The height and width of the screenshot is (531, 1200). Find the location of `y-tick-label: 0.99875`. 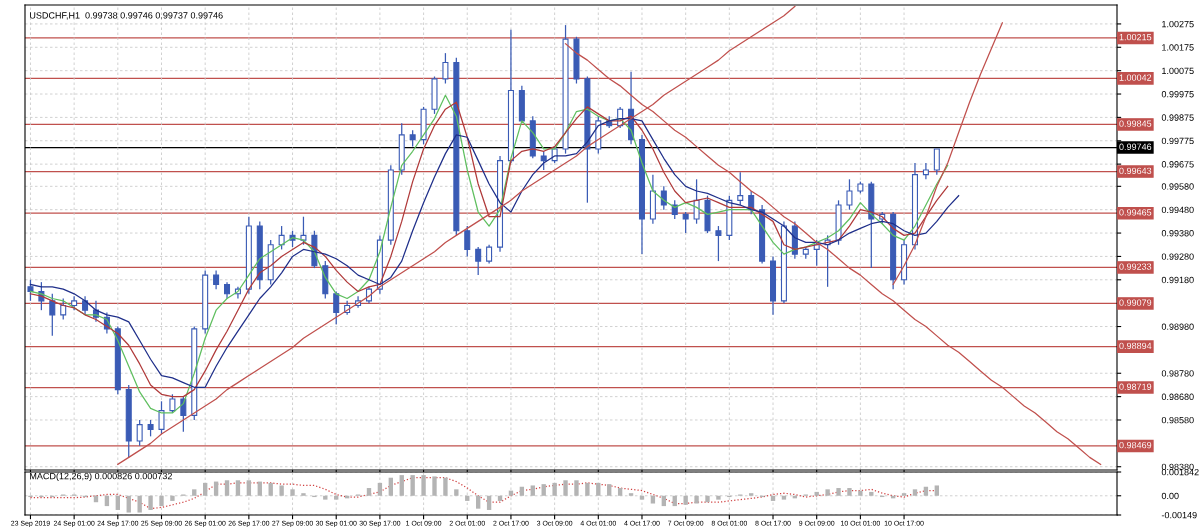

y-tick-label: 0.99875 is located at coordinates (1177, 117).